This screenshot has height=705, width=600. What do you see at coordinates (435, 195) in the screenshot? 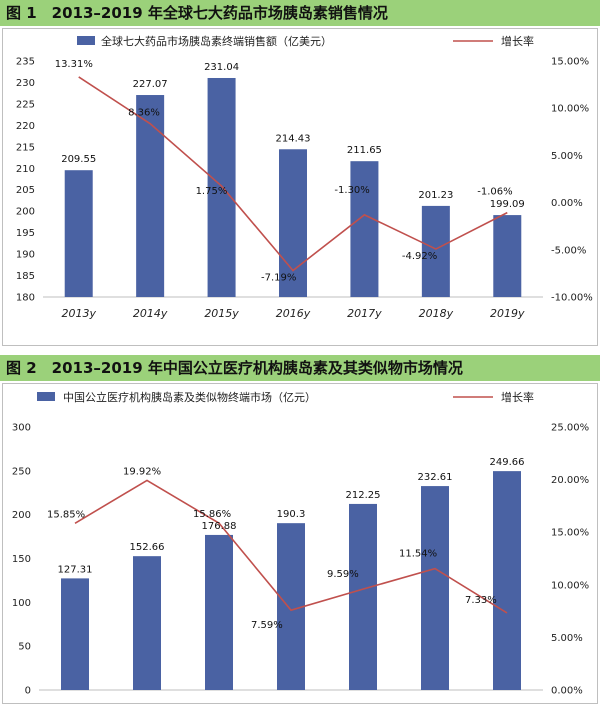
I see `bar-data-label: 201.23` at bounding box center [435, 195].